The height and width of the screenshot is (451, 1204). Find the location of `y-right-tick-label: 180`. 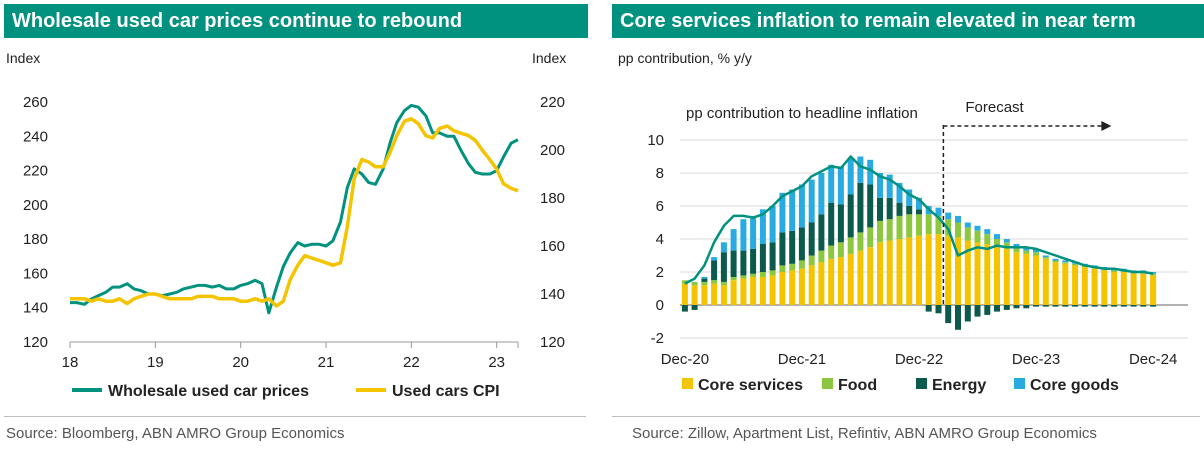

y-right-tick-label: 180 is located at coordinates (552, 198).